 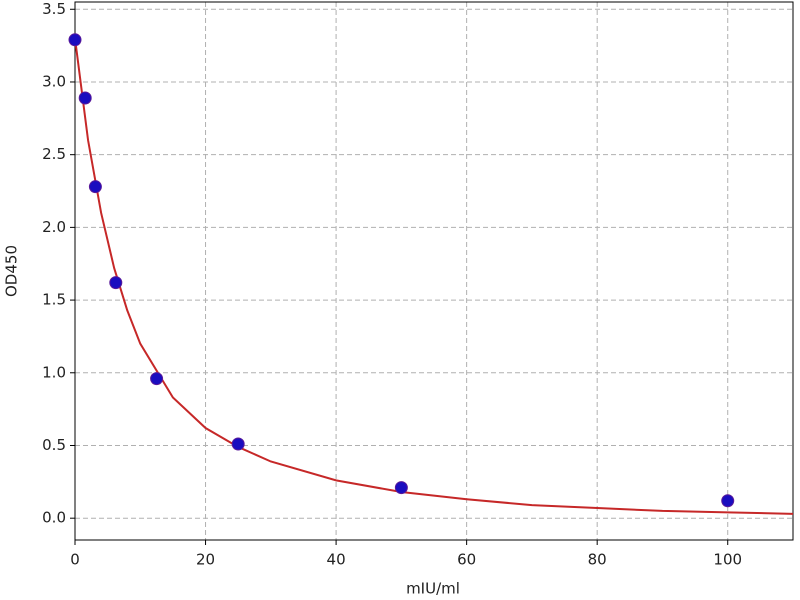 What do you see at coordinates (336, 560) in the screenshot?
I see `x-tick-label: 40` at bounding box center [336, 560].